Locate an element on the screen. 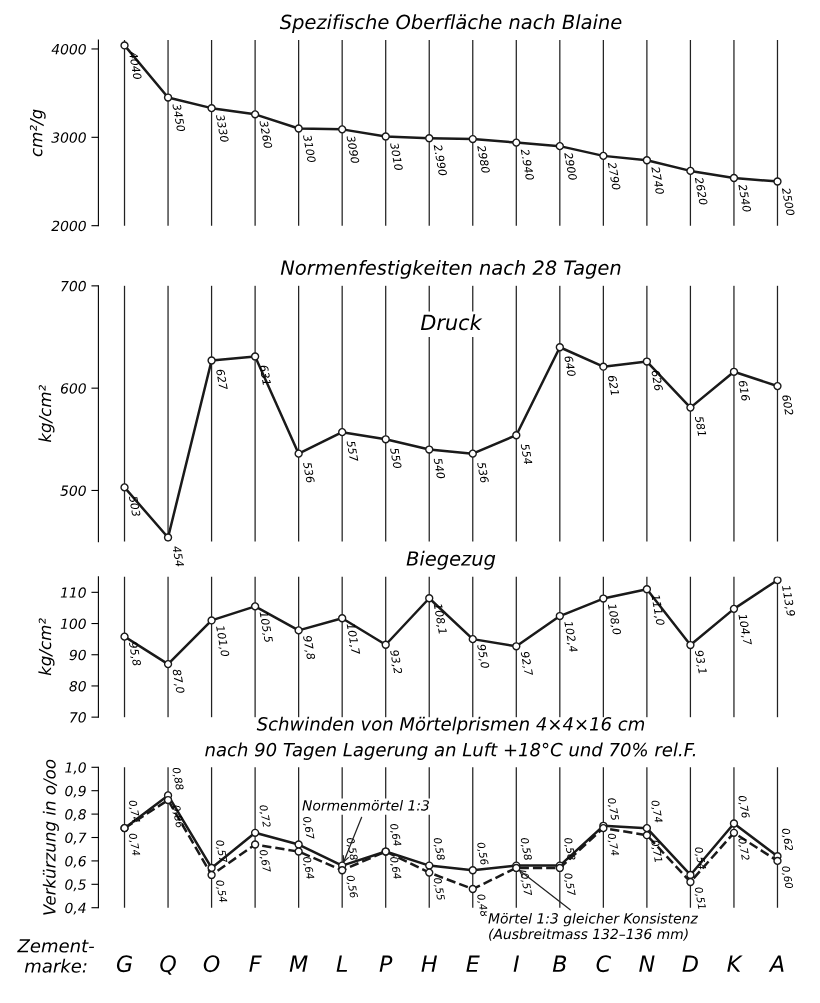  data-label: 627 is located at coordinates (222, 379).